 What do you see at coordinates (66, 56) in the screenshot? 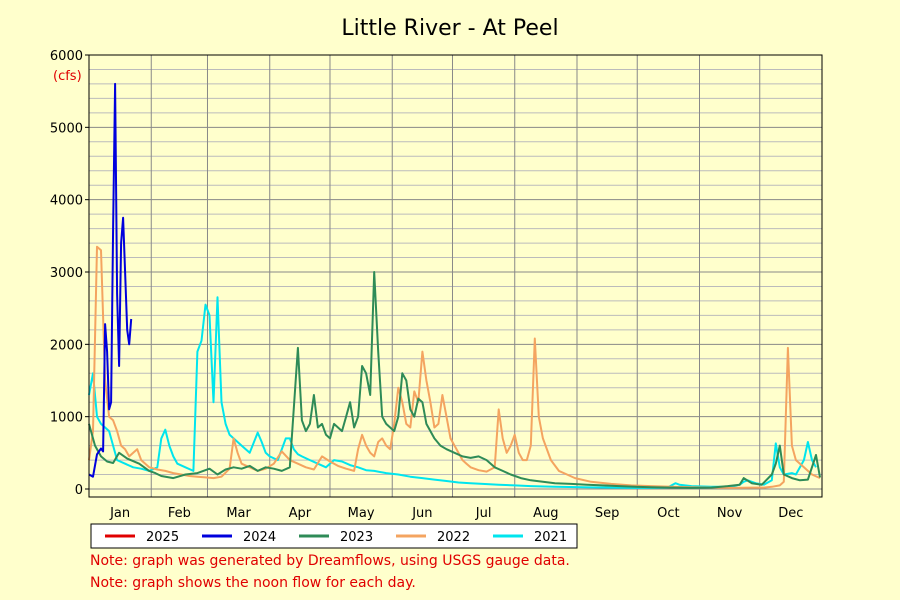
I see `y-tick-label: 6000` at bounding box center [66, 56].